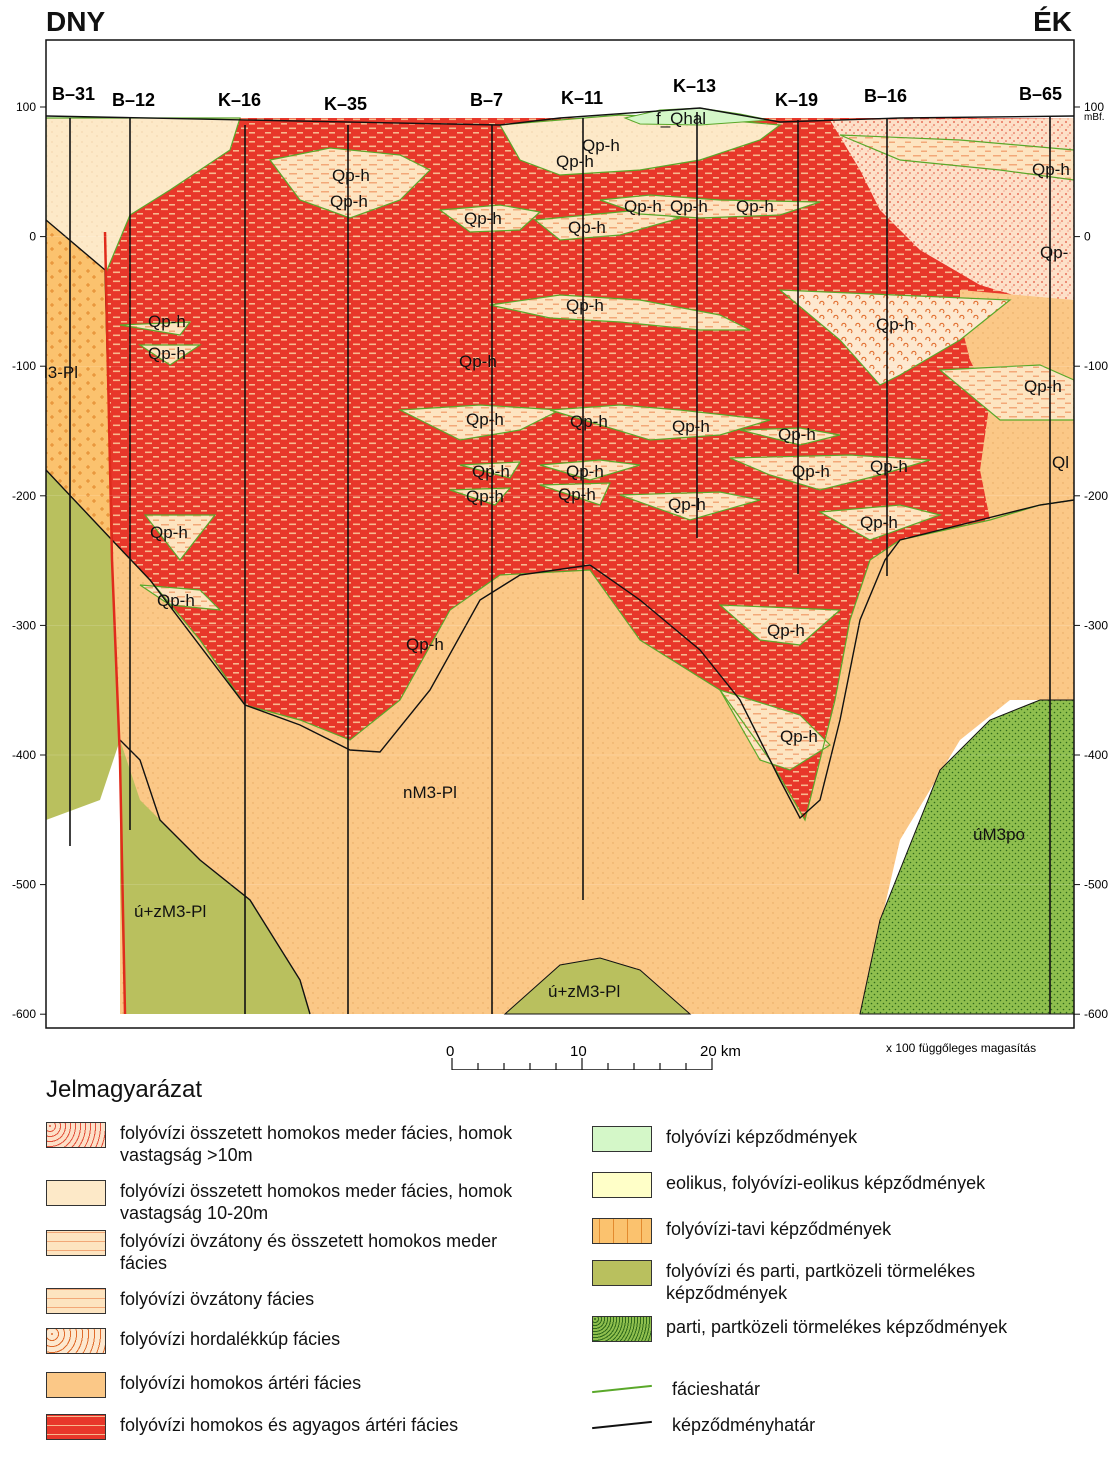 This screenshot has width=1118, height=1464. What do you see at coordinates (1052, 21) in the screenshot?
I see `direction-right: ÉK` at bounding box center [1052, 21].